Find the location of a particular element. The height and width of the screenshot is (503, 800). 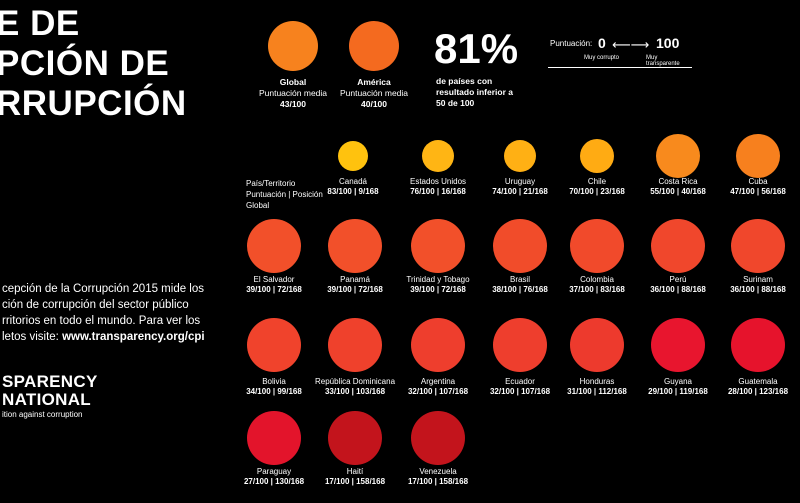

country-label: Canadá 83/100 | 9/168 is located at coordinates (353, 187).